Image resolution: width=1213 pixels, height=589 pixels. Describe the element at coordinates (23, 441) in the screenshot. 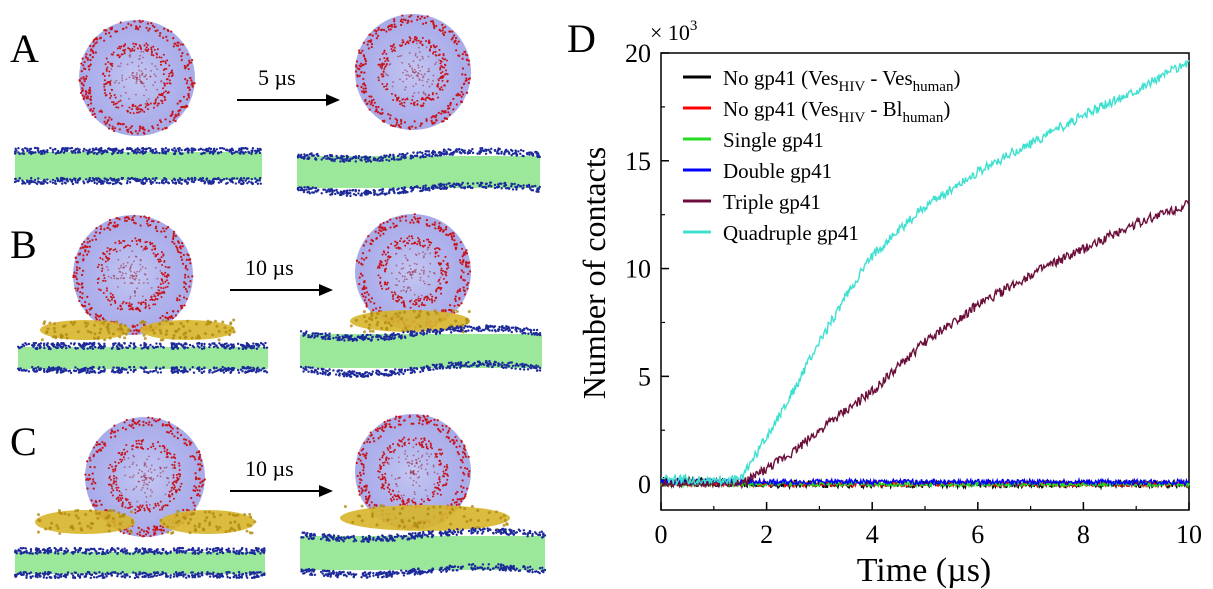

I see `panel-c-label: C` at that location.